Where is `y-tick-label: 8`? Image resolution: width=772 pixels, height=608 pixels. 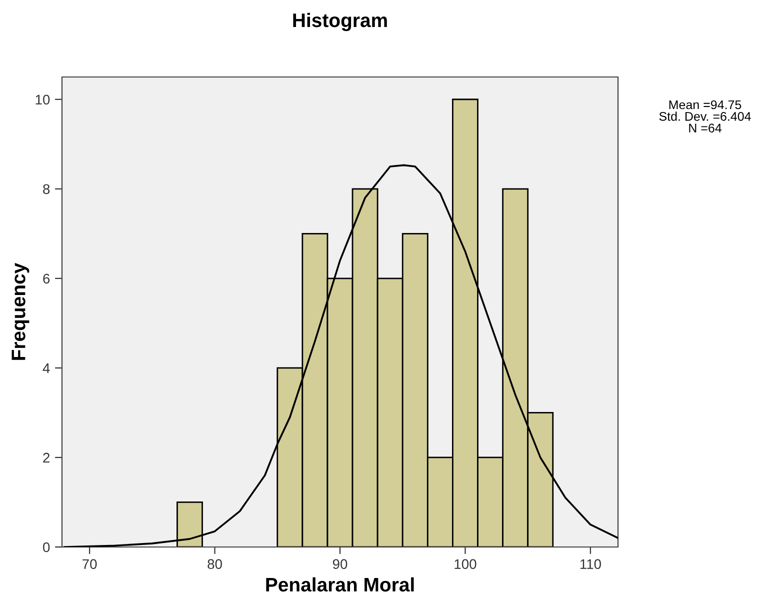
y-tick-label: 8 is located at coordinates (46, 189).